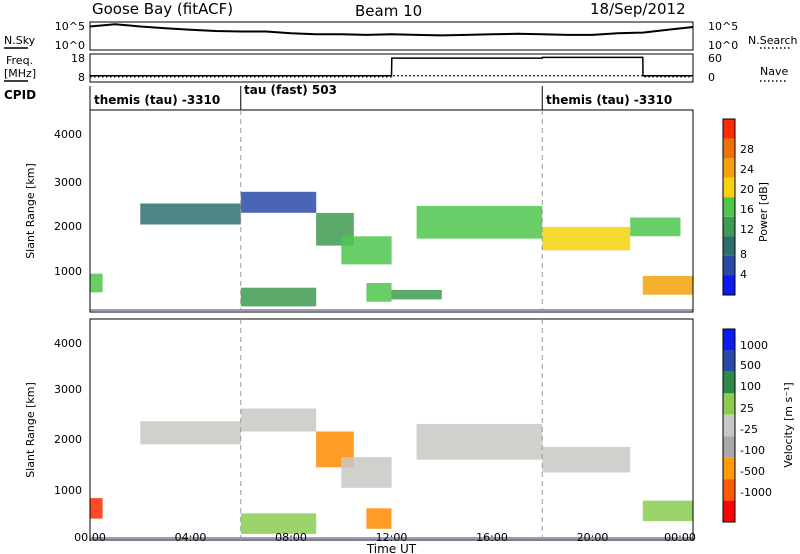 The width and height of the screenshot is (800, 554). I want to click on velocity-colorbar-frame, so click(729, 425).